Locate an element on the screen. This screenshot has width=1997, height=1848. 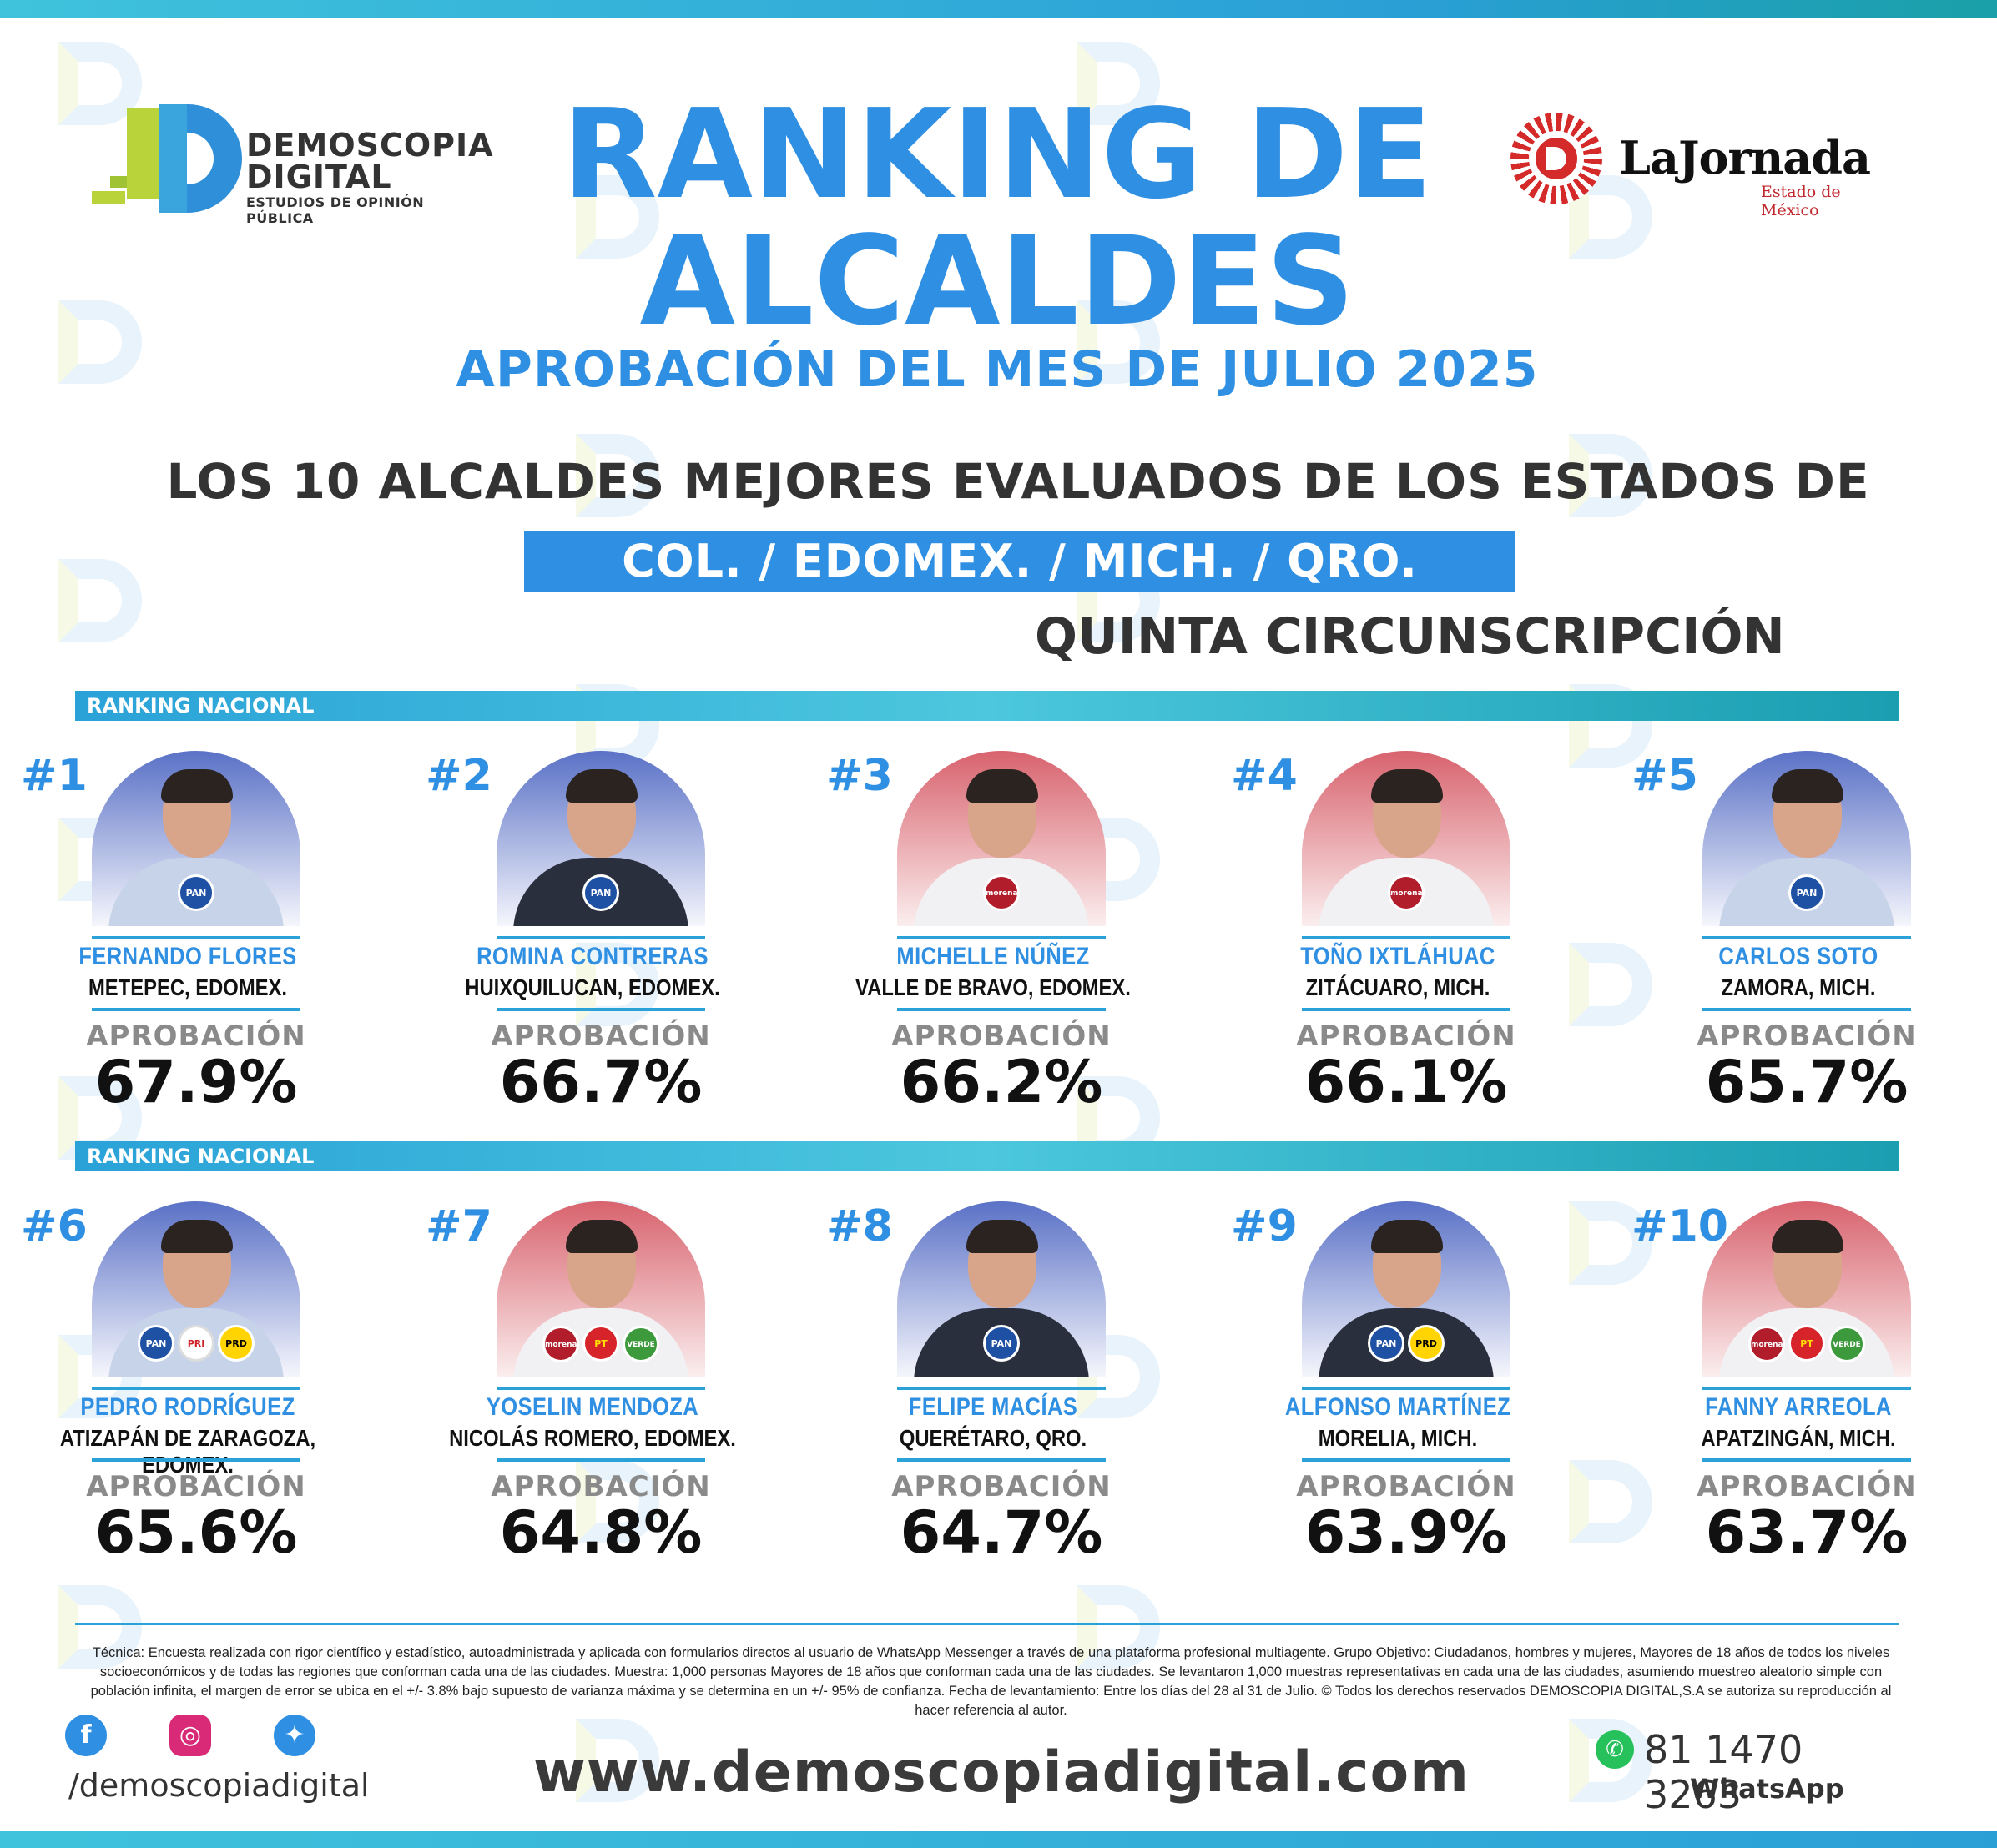
mayor-name: FELIPE MACÍAS is located at coordinates (993, 1407).